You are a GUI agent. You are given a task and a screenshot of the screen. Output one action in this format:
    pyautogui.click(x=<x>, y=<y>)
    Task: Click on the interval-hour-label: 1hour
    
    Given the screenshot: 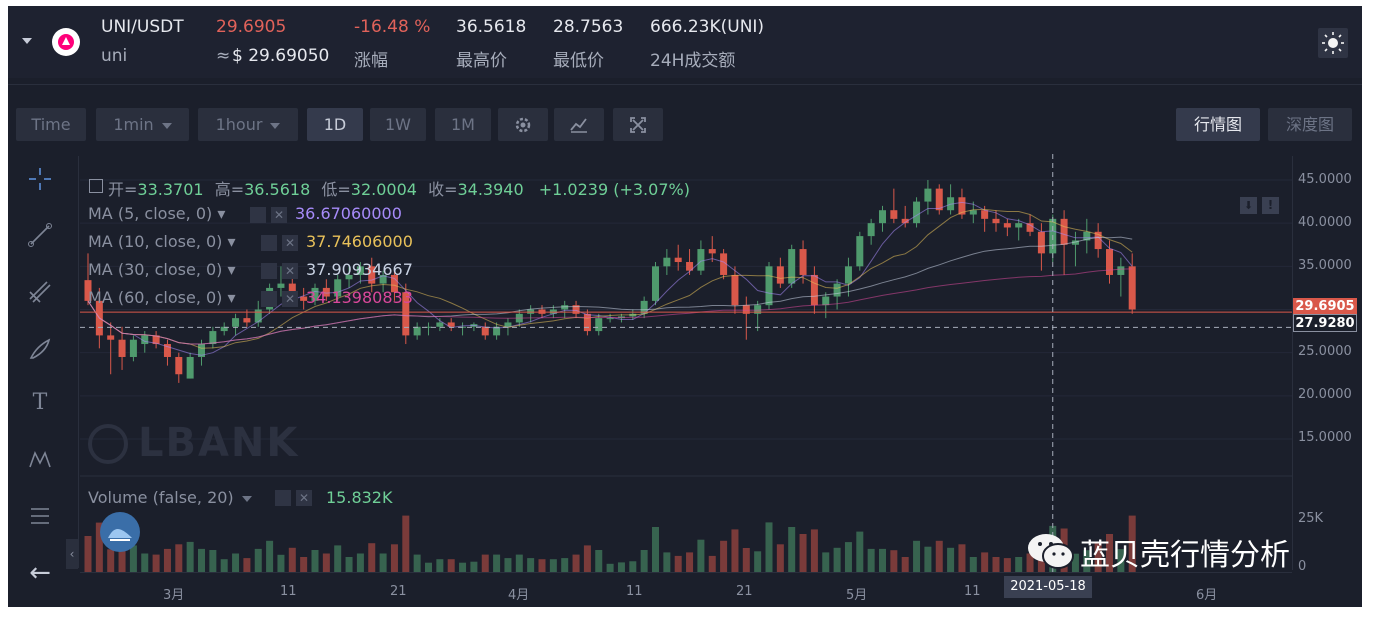 What is the action you would take?
    pyautogui.click(x=239, y=124)
    